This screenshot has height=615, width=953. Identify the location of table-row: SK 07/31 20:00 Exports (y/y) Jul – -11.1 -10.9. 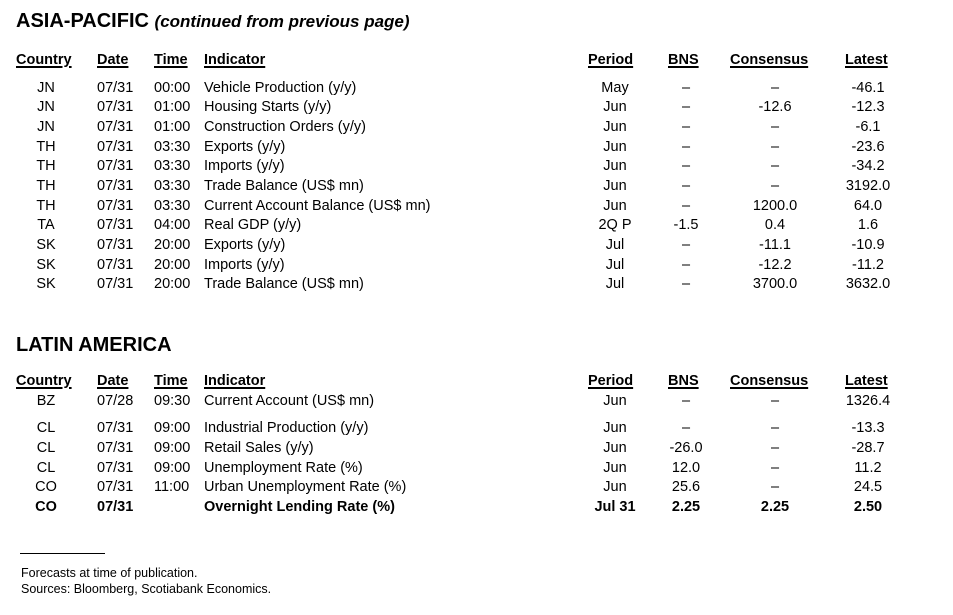
(476, 245).